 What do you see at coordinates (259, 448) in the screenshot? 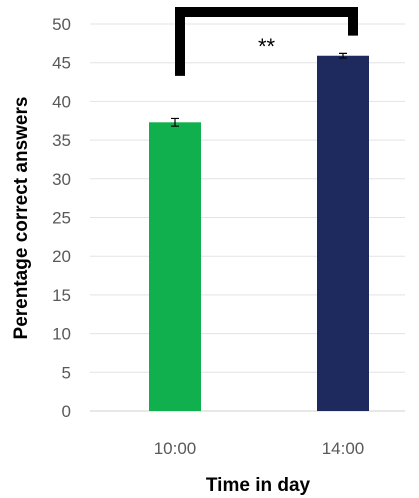
I see `x-tick-labels: 10:00 14:00` at bounding box center [259, 448].